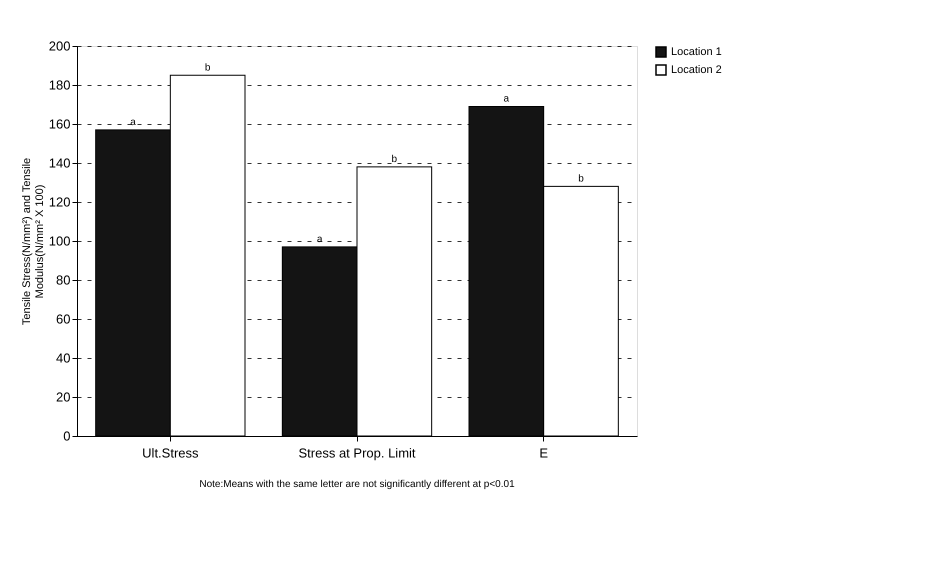  What do you see at coordinates (63, 319) in the screenshot?
I see `y-tick-label: 60` at bounding box center [63, 319].